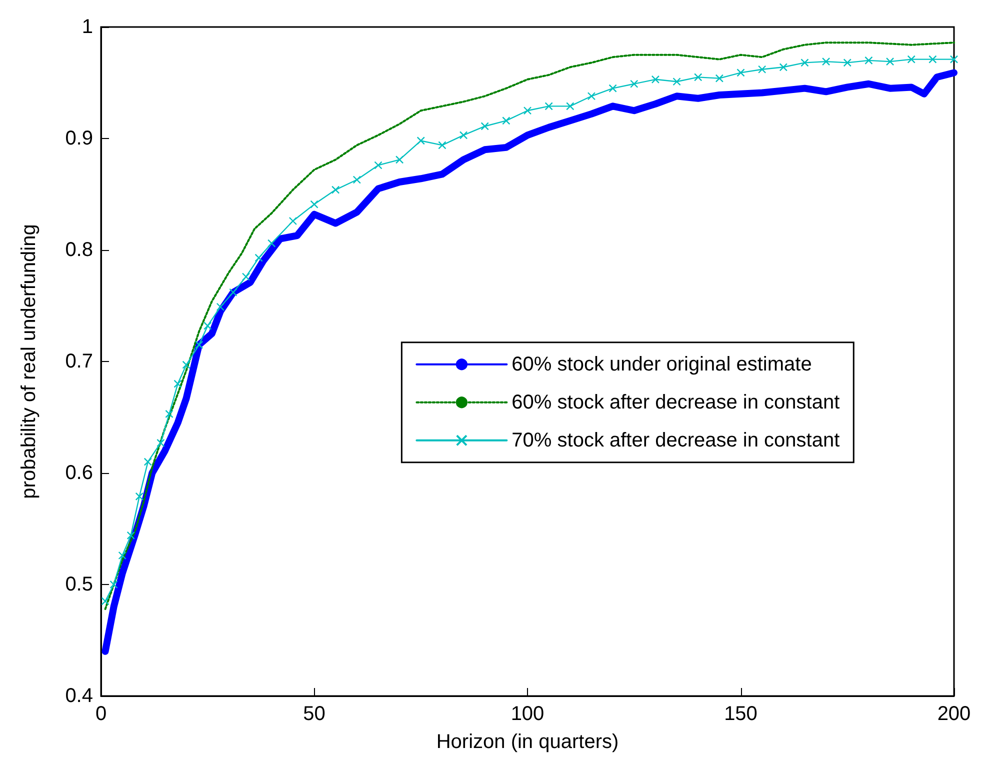  What do you see at coordinates (79, 139) in the screenshot?
I see `y-tick-label: 0.9` at bounding box center [79, 139].